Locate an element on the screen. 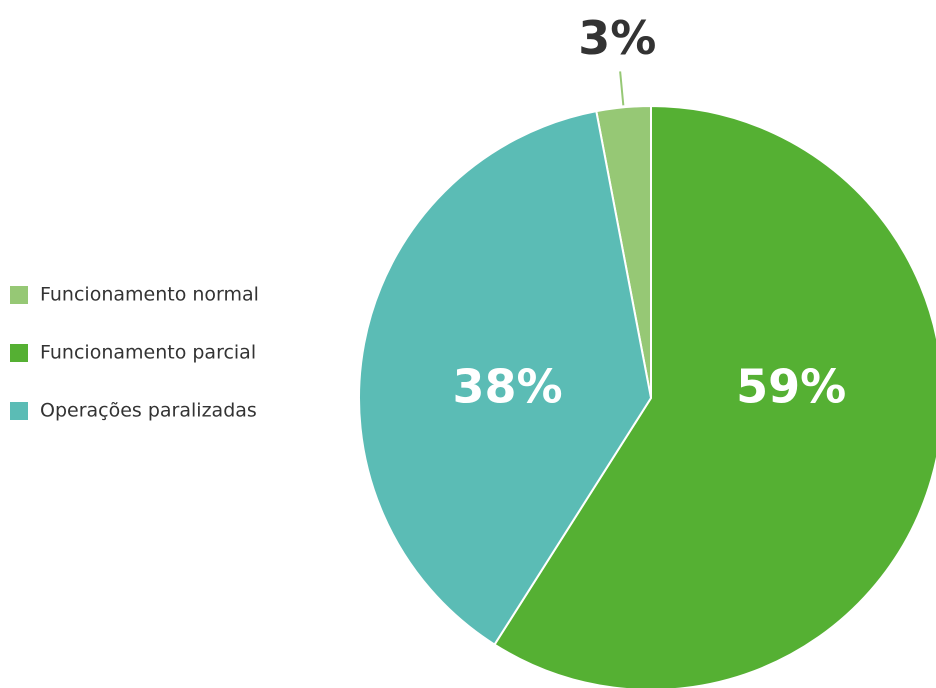 The width and height of the screenshot is (936, 688). legend-label: Funcionamento parcial is located at coordinates (148, 353).